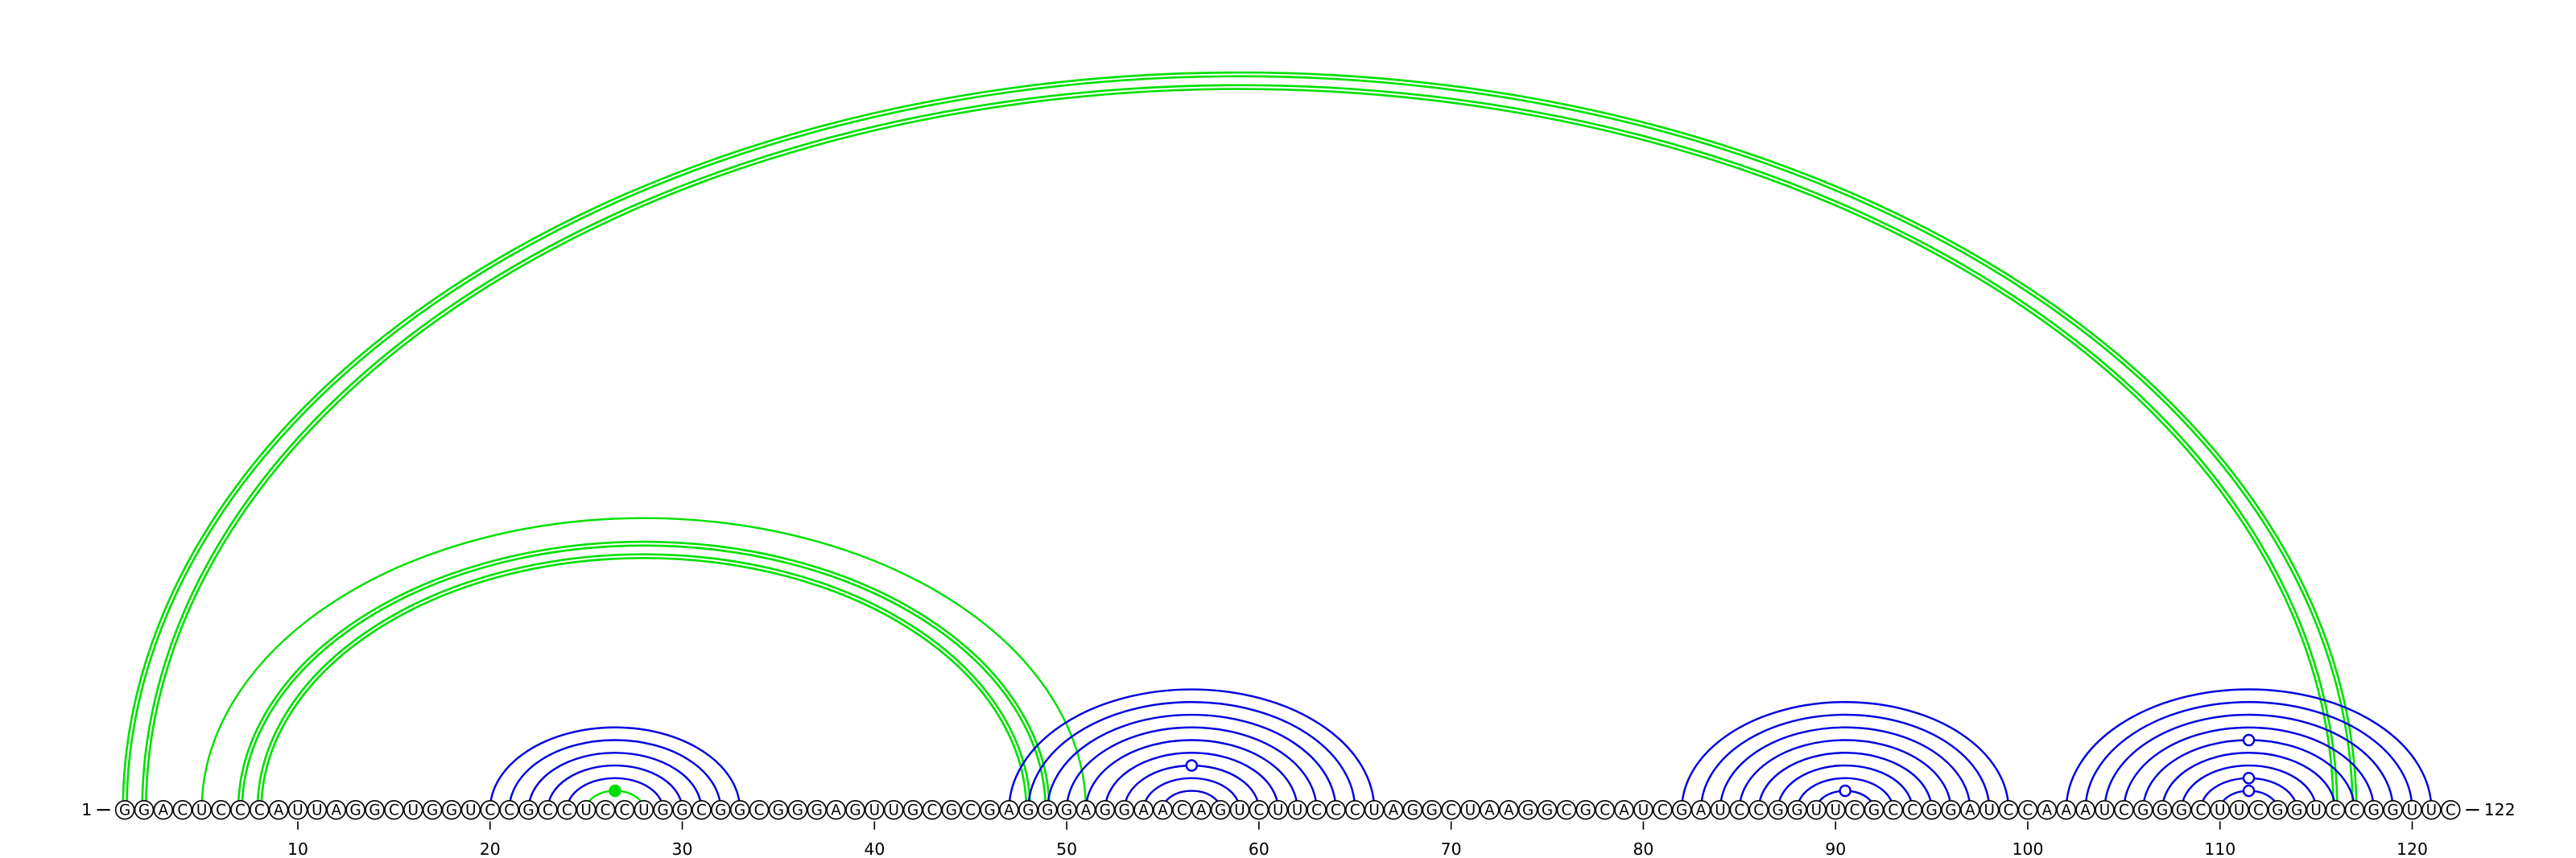 Image resolution: width=2576 pixels, height=858 pixels. Describe the element at coordinates (682, 849) in the screenshot. I see `tick-label: 30` at that location.